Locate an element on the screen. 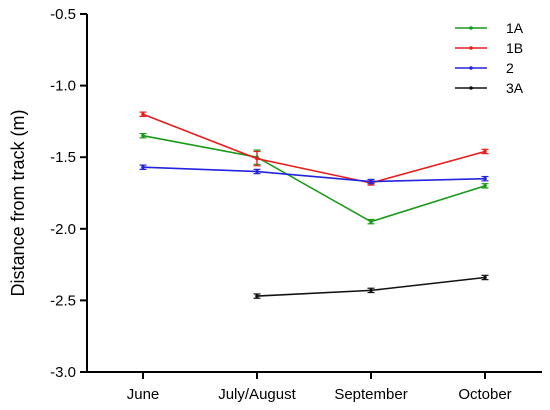 This screenshot has width=550, height=410. x-tick-label: September is located at coordinates (370, 394).